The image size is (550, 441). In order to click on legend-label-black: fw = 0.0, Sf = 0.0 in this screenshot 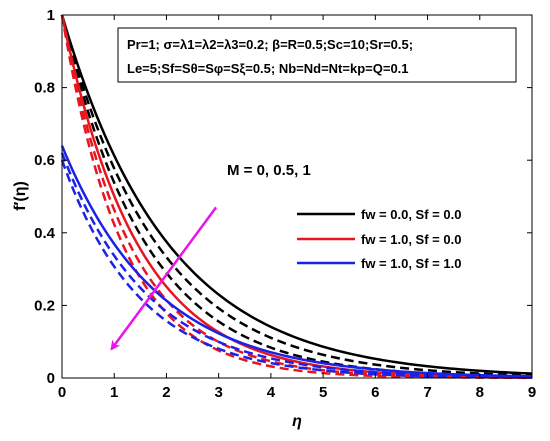, I will do `click(411, 214)`.